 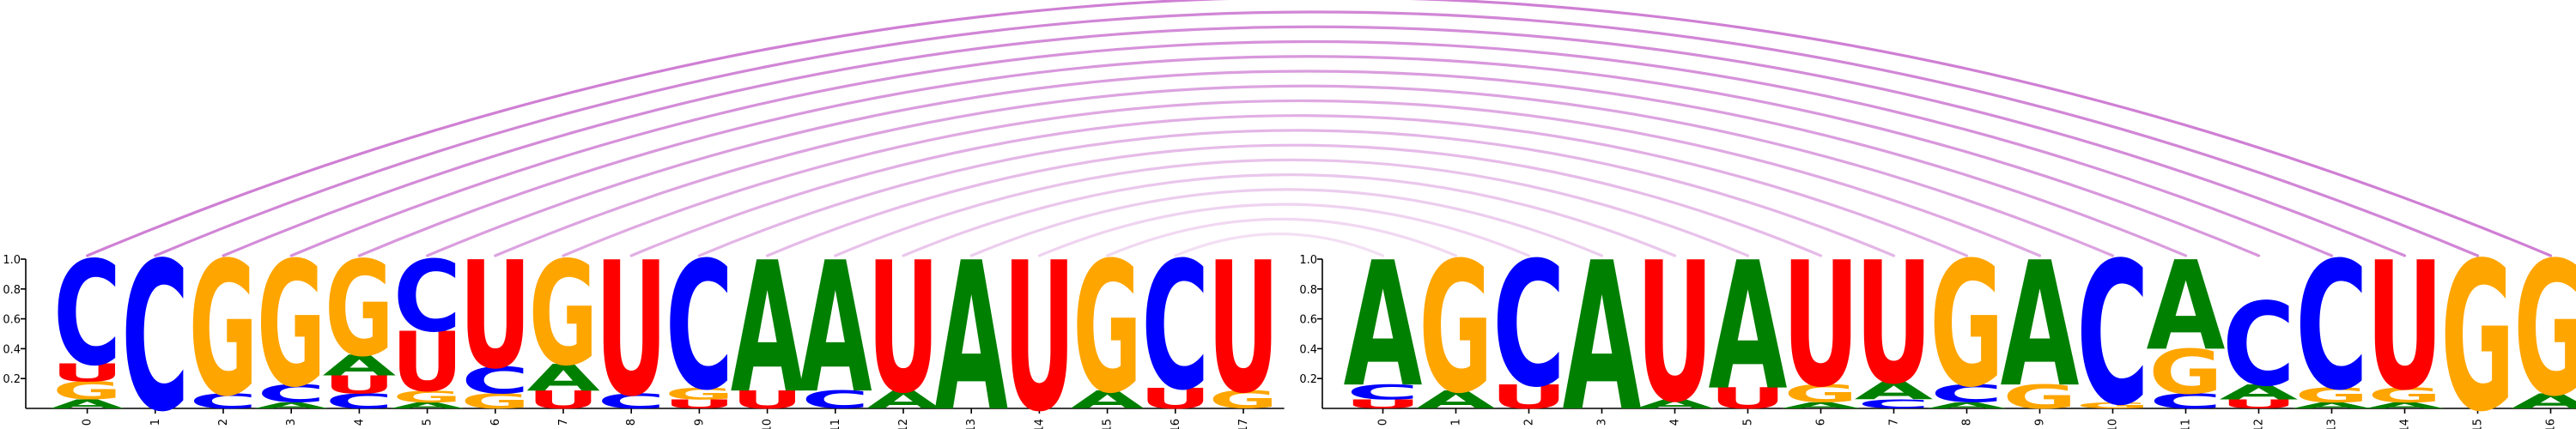 I want to click on x-tick-label: 4, so click(x=359, y=422).